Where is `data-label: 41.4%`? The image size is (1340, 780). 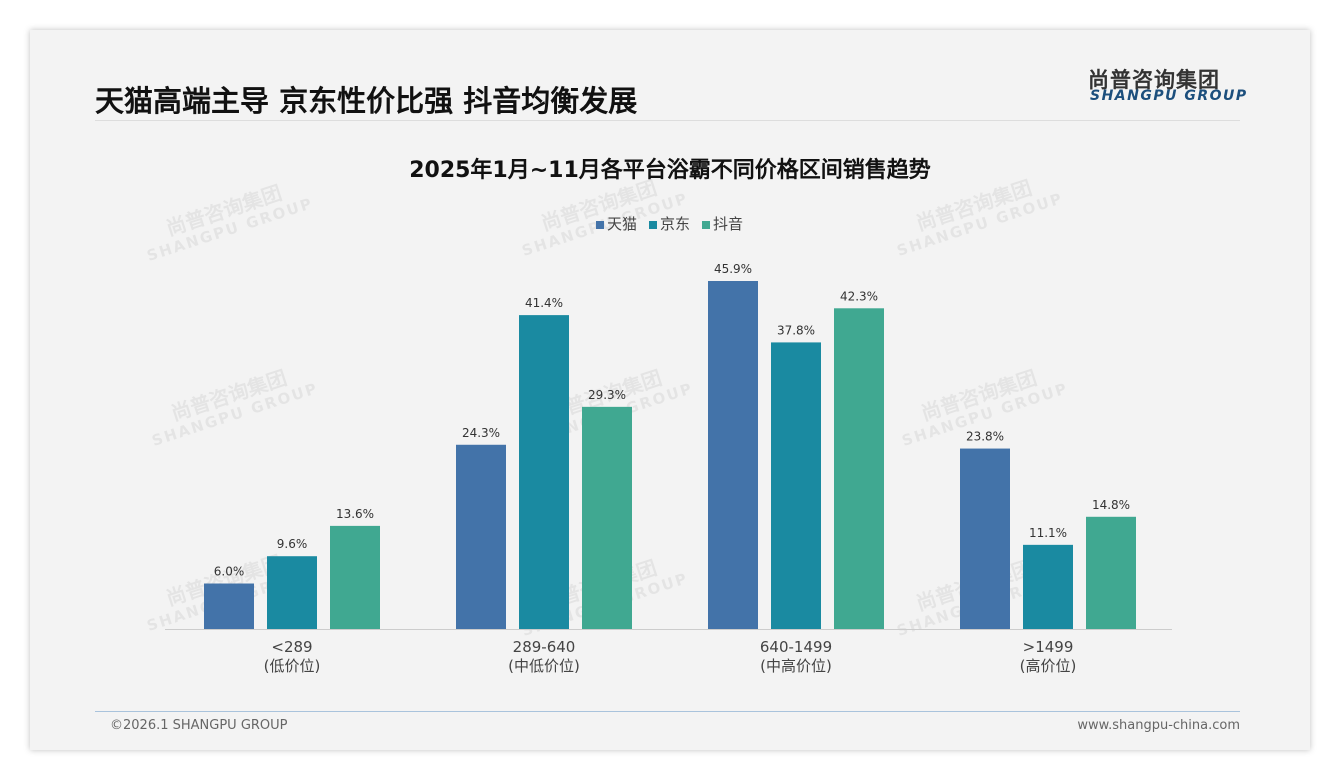 data-label: 41.4% is located at coordinates (544, 303).